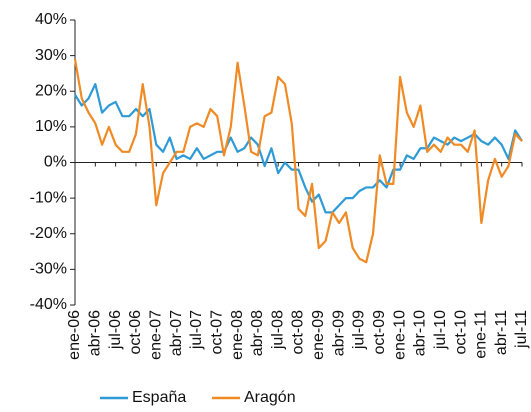  I want to click on legend-label: España, so click(159, 397).